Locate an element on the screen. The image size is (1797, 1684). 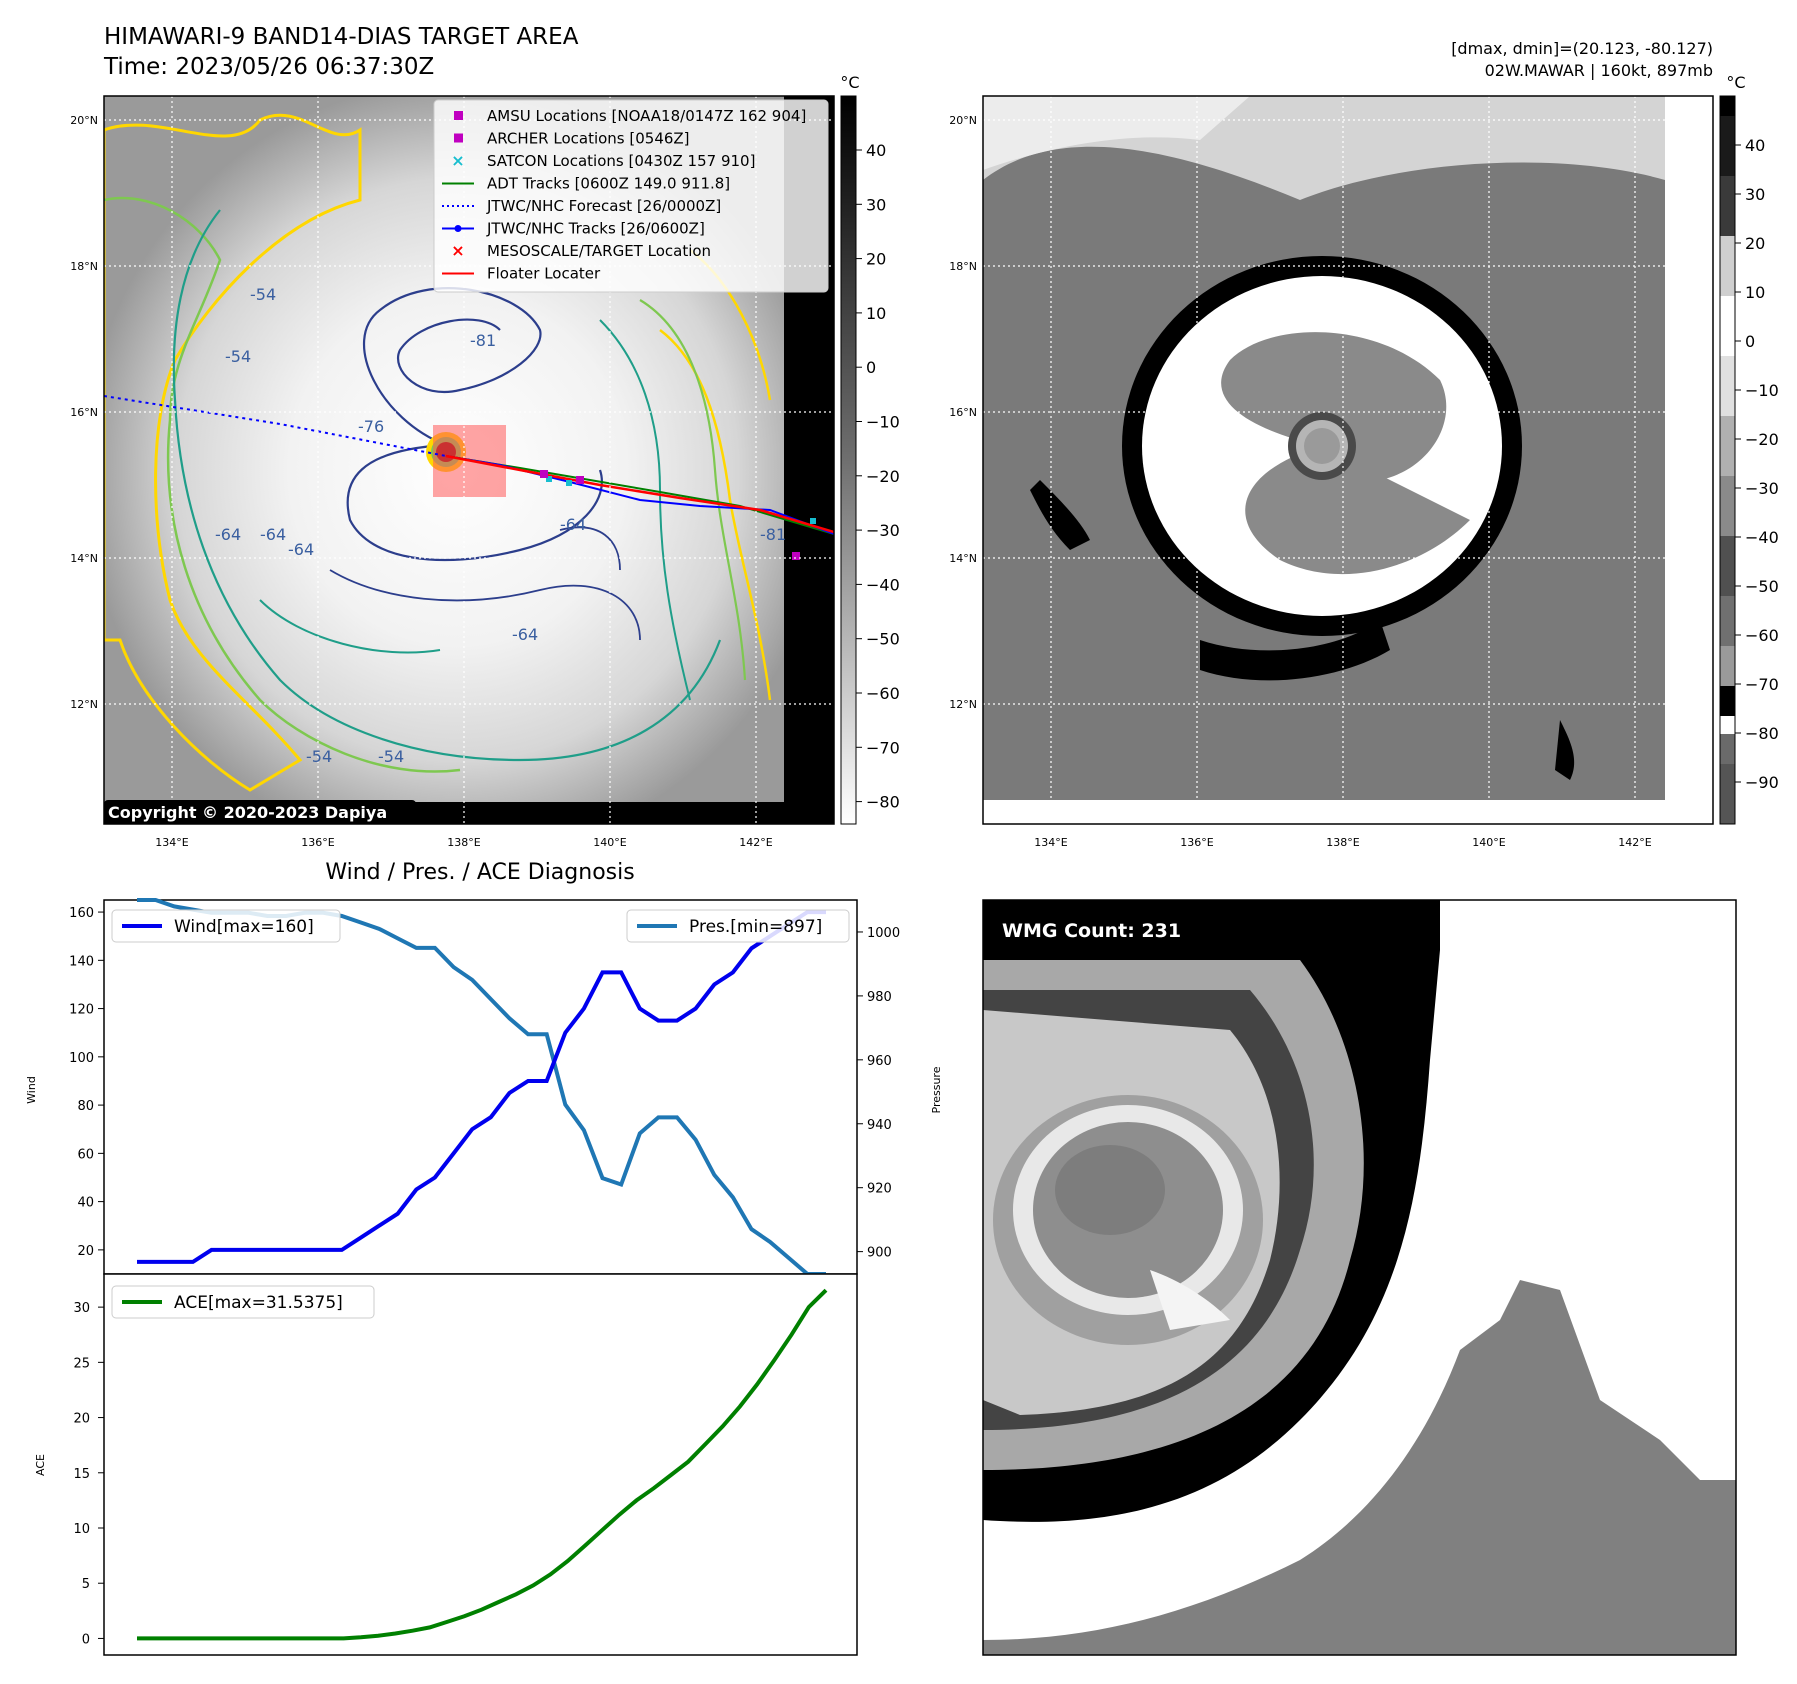
colorbar-1-label: −30 is located at coordinates (883, 530).